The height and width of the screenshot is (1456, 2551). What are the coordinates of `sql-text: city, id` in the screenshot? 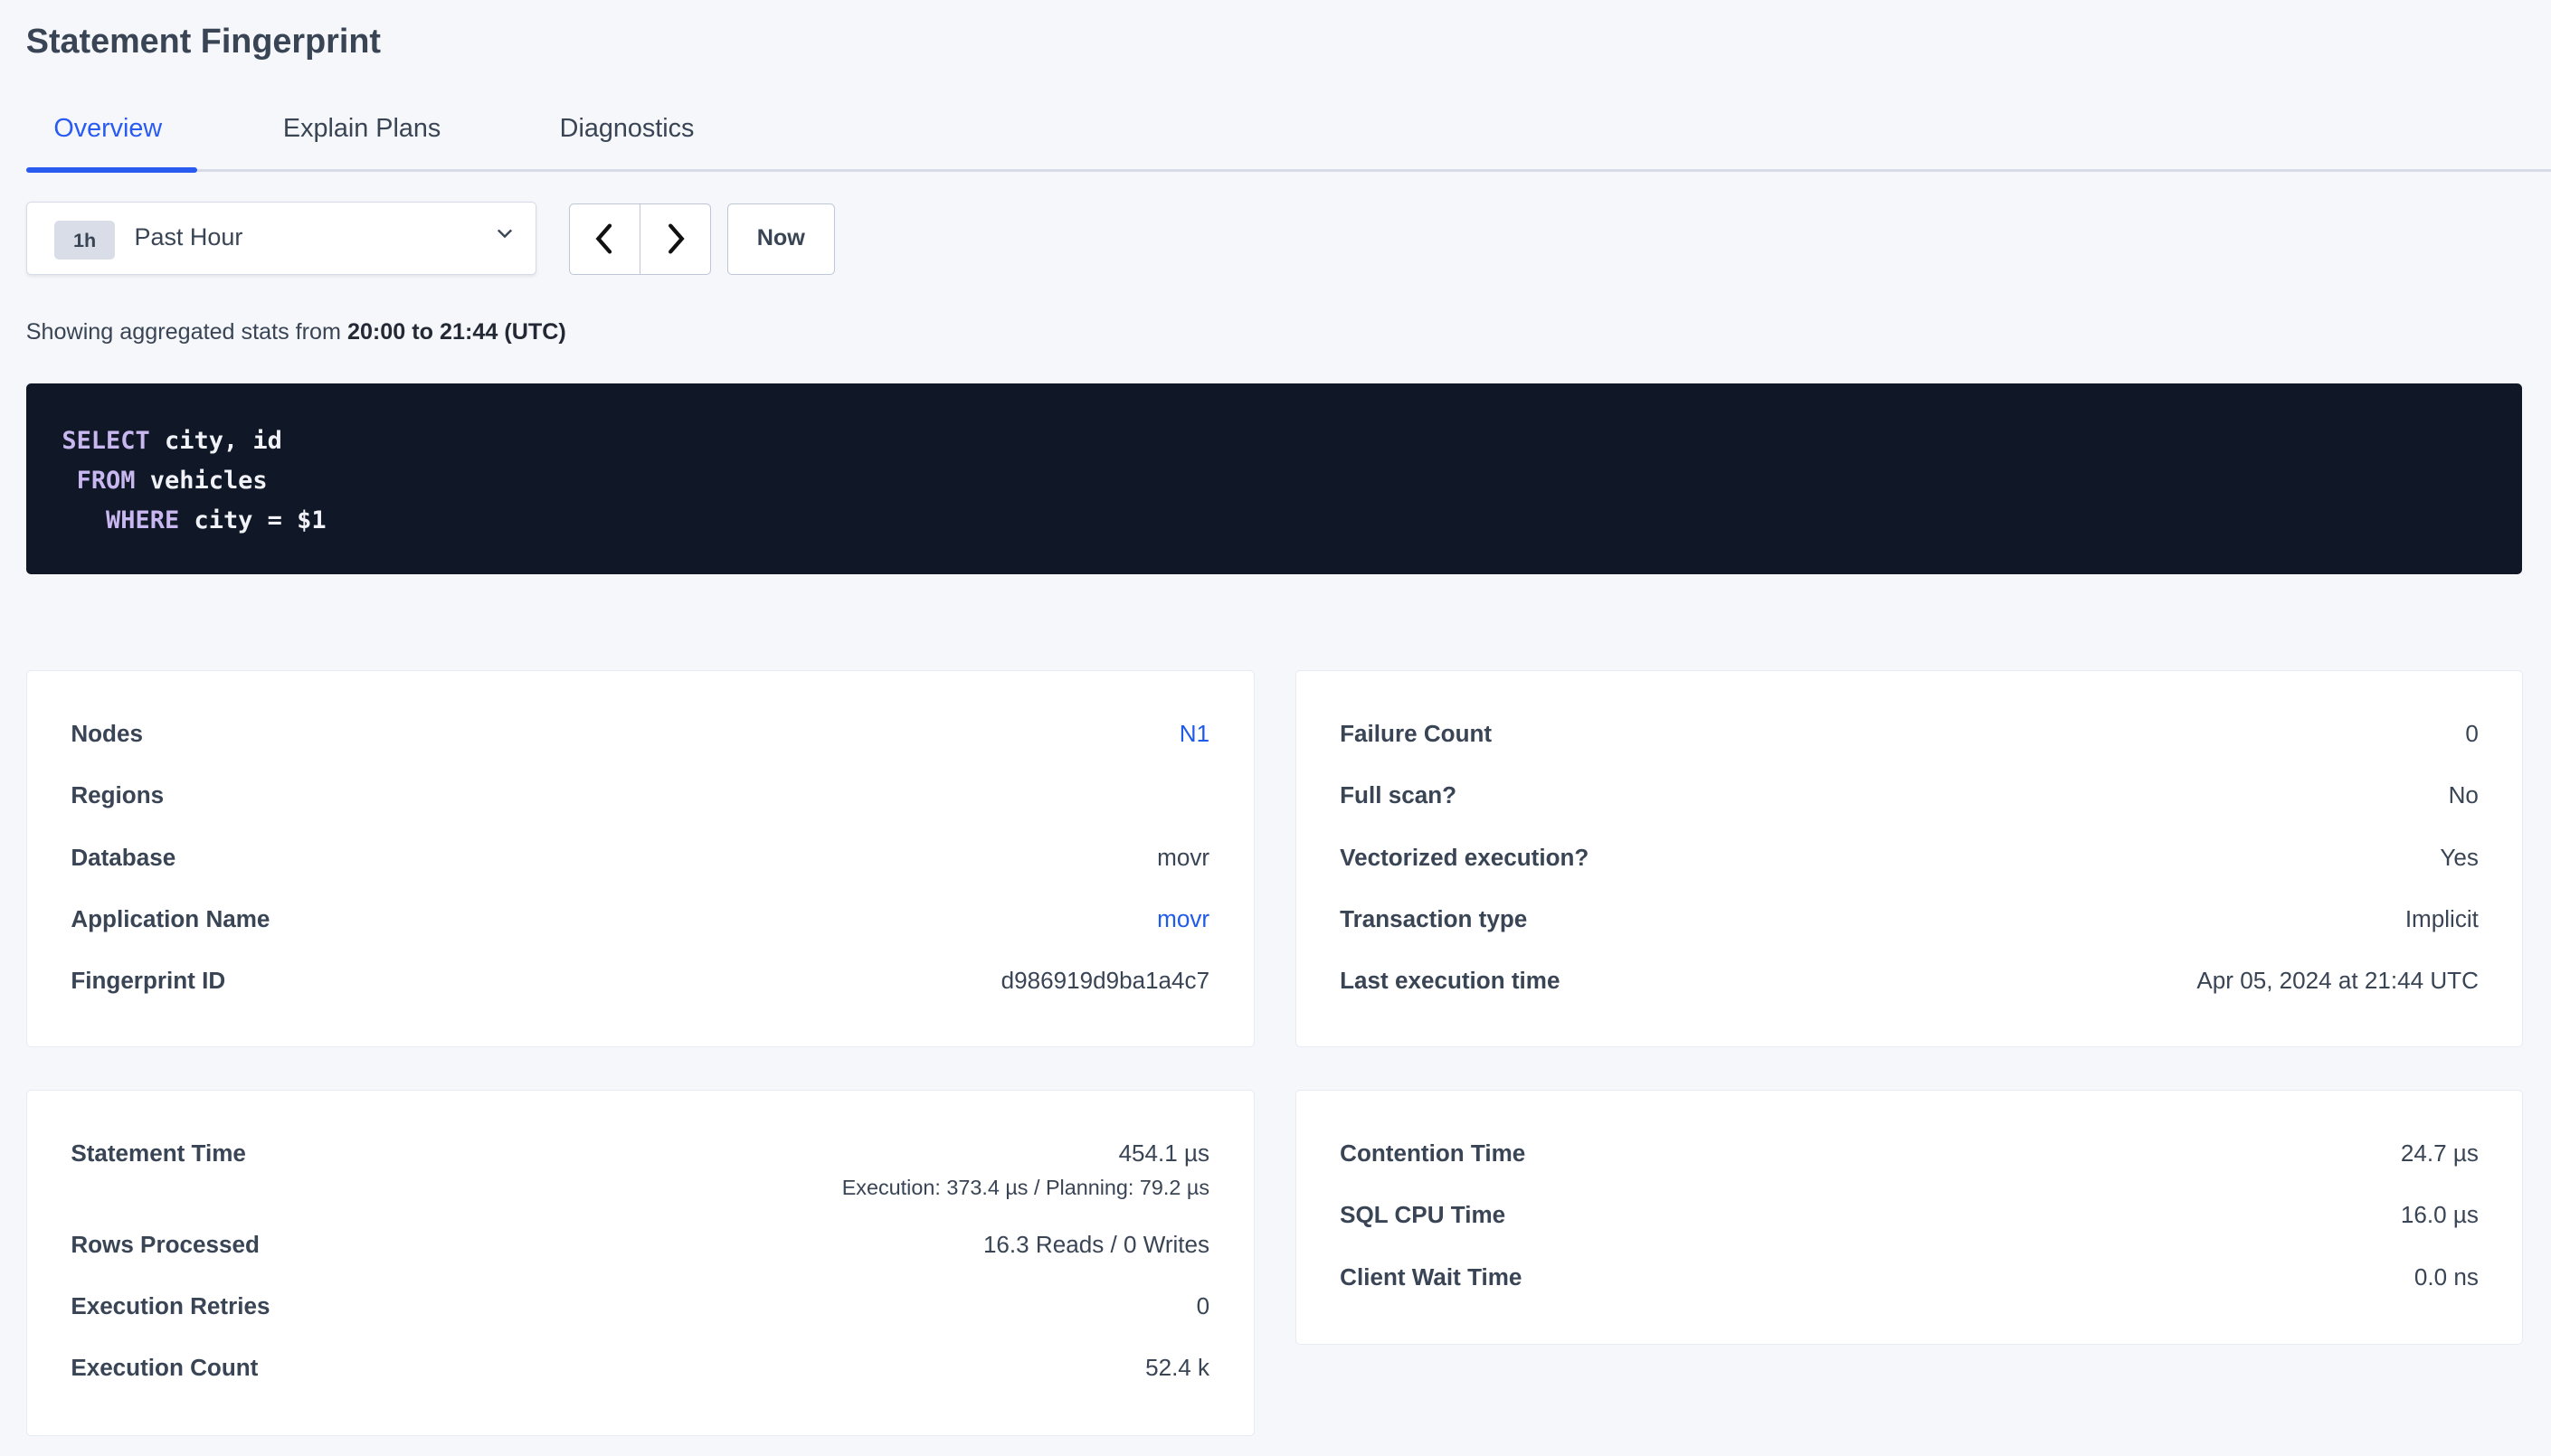 It's located at (216, 441).